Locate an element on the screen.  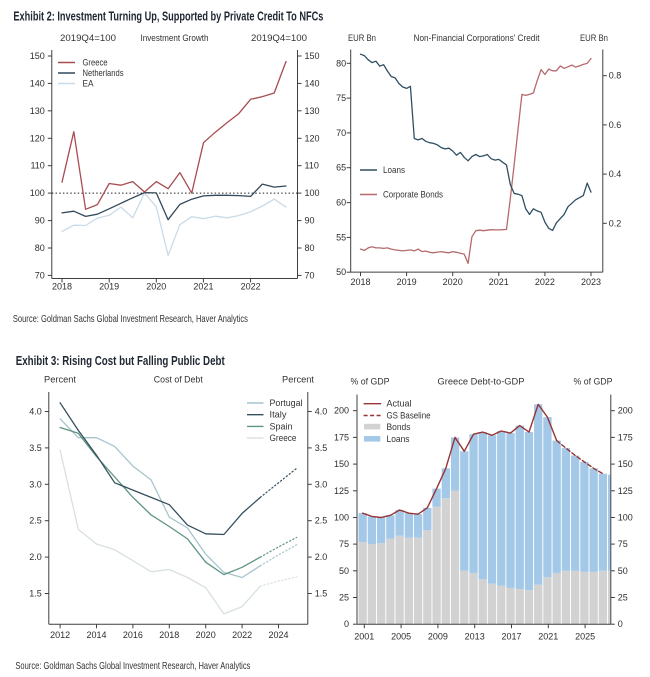
svg-text: Bonds is located at coordinates (399, 427).